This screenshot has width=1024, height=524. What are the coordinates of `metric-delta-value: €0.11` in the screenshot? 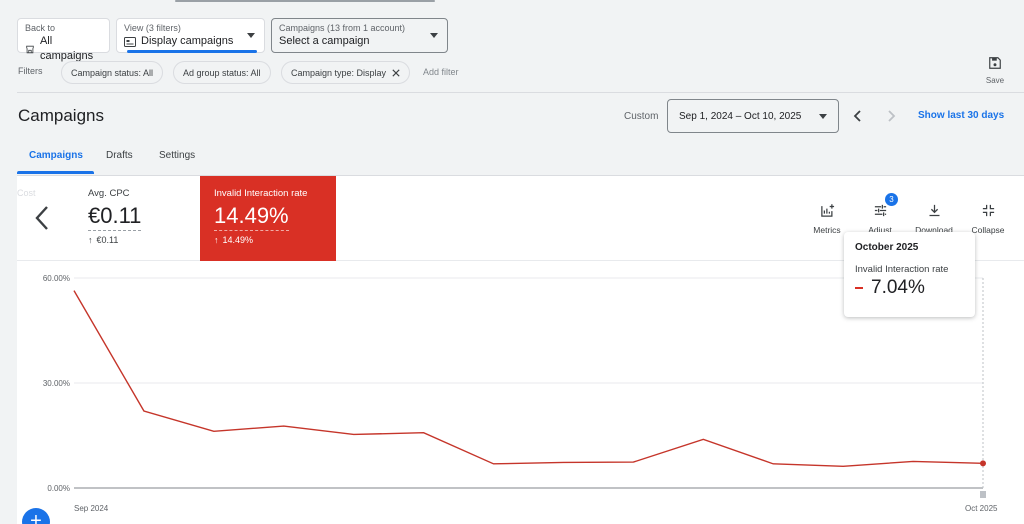 It's located at (107, 240).